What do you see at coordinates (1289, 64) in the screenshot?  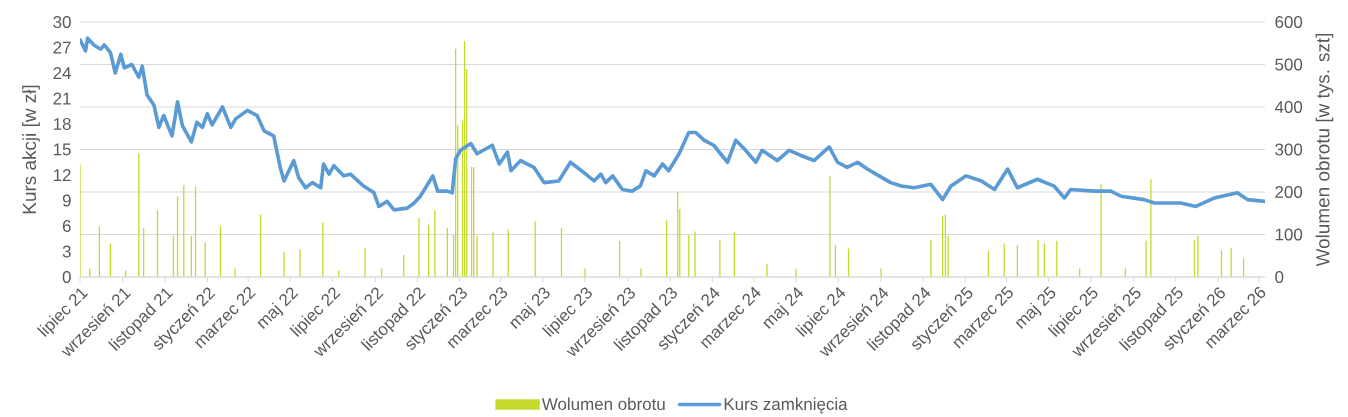 I see `y2-tick-label: 500` at bounding box center [1289, 64].